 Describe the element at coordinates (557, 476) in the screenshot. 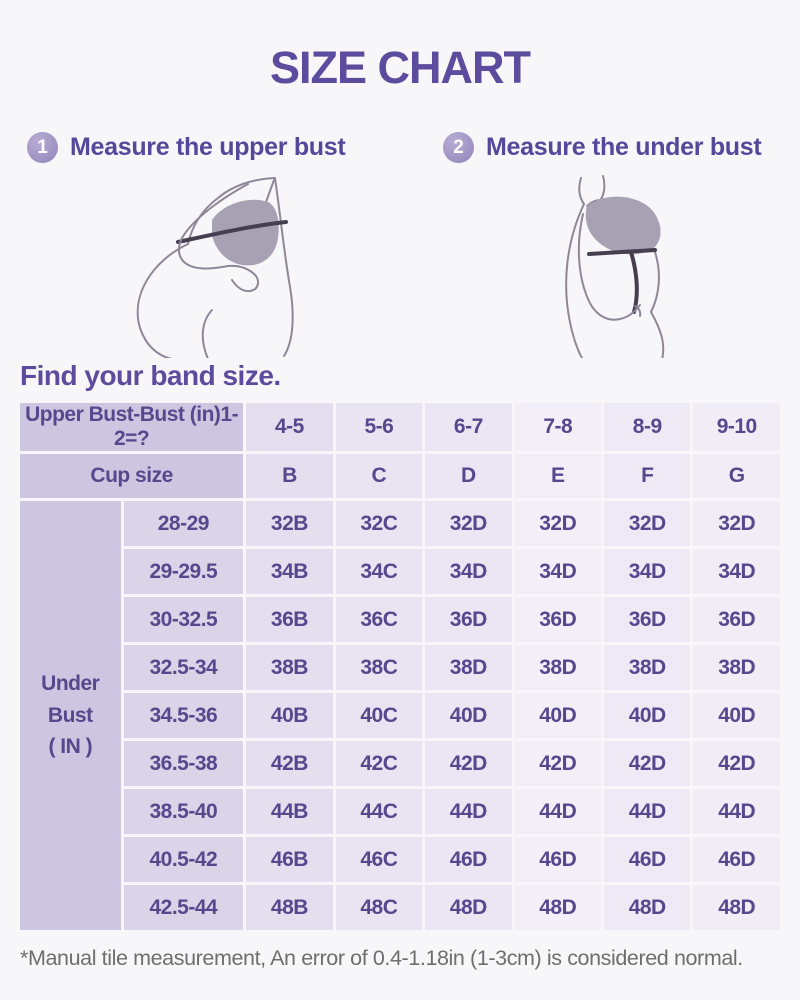

I see `cup-header-cell: E` at that location.